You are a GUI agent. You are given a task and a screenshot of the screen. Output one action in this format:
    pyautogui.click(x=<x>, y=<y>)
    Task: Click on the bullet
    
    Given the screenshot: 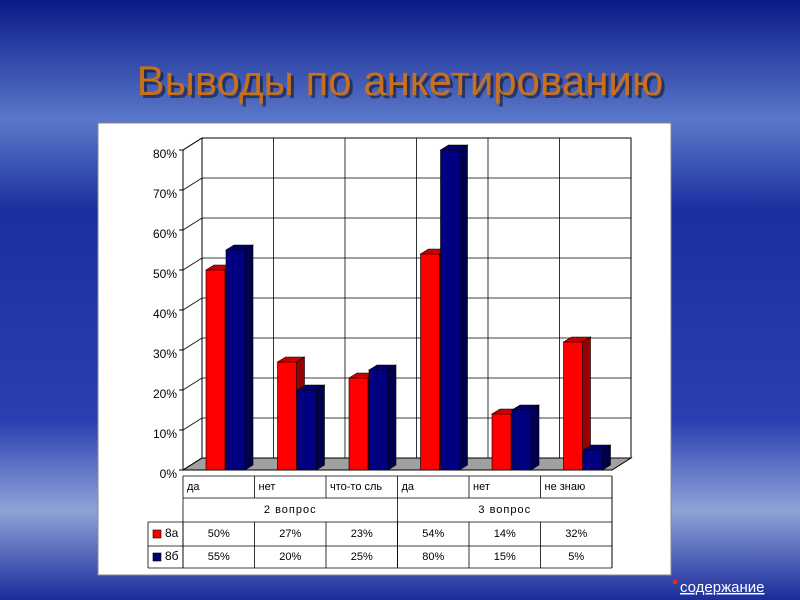 What is the action you would take?
    pyautogui.click(x=675, y=582)
    